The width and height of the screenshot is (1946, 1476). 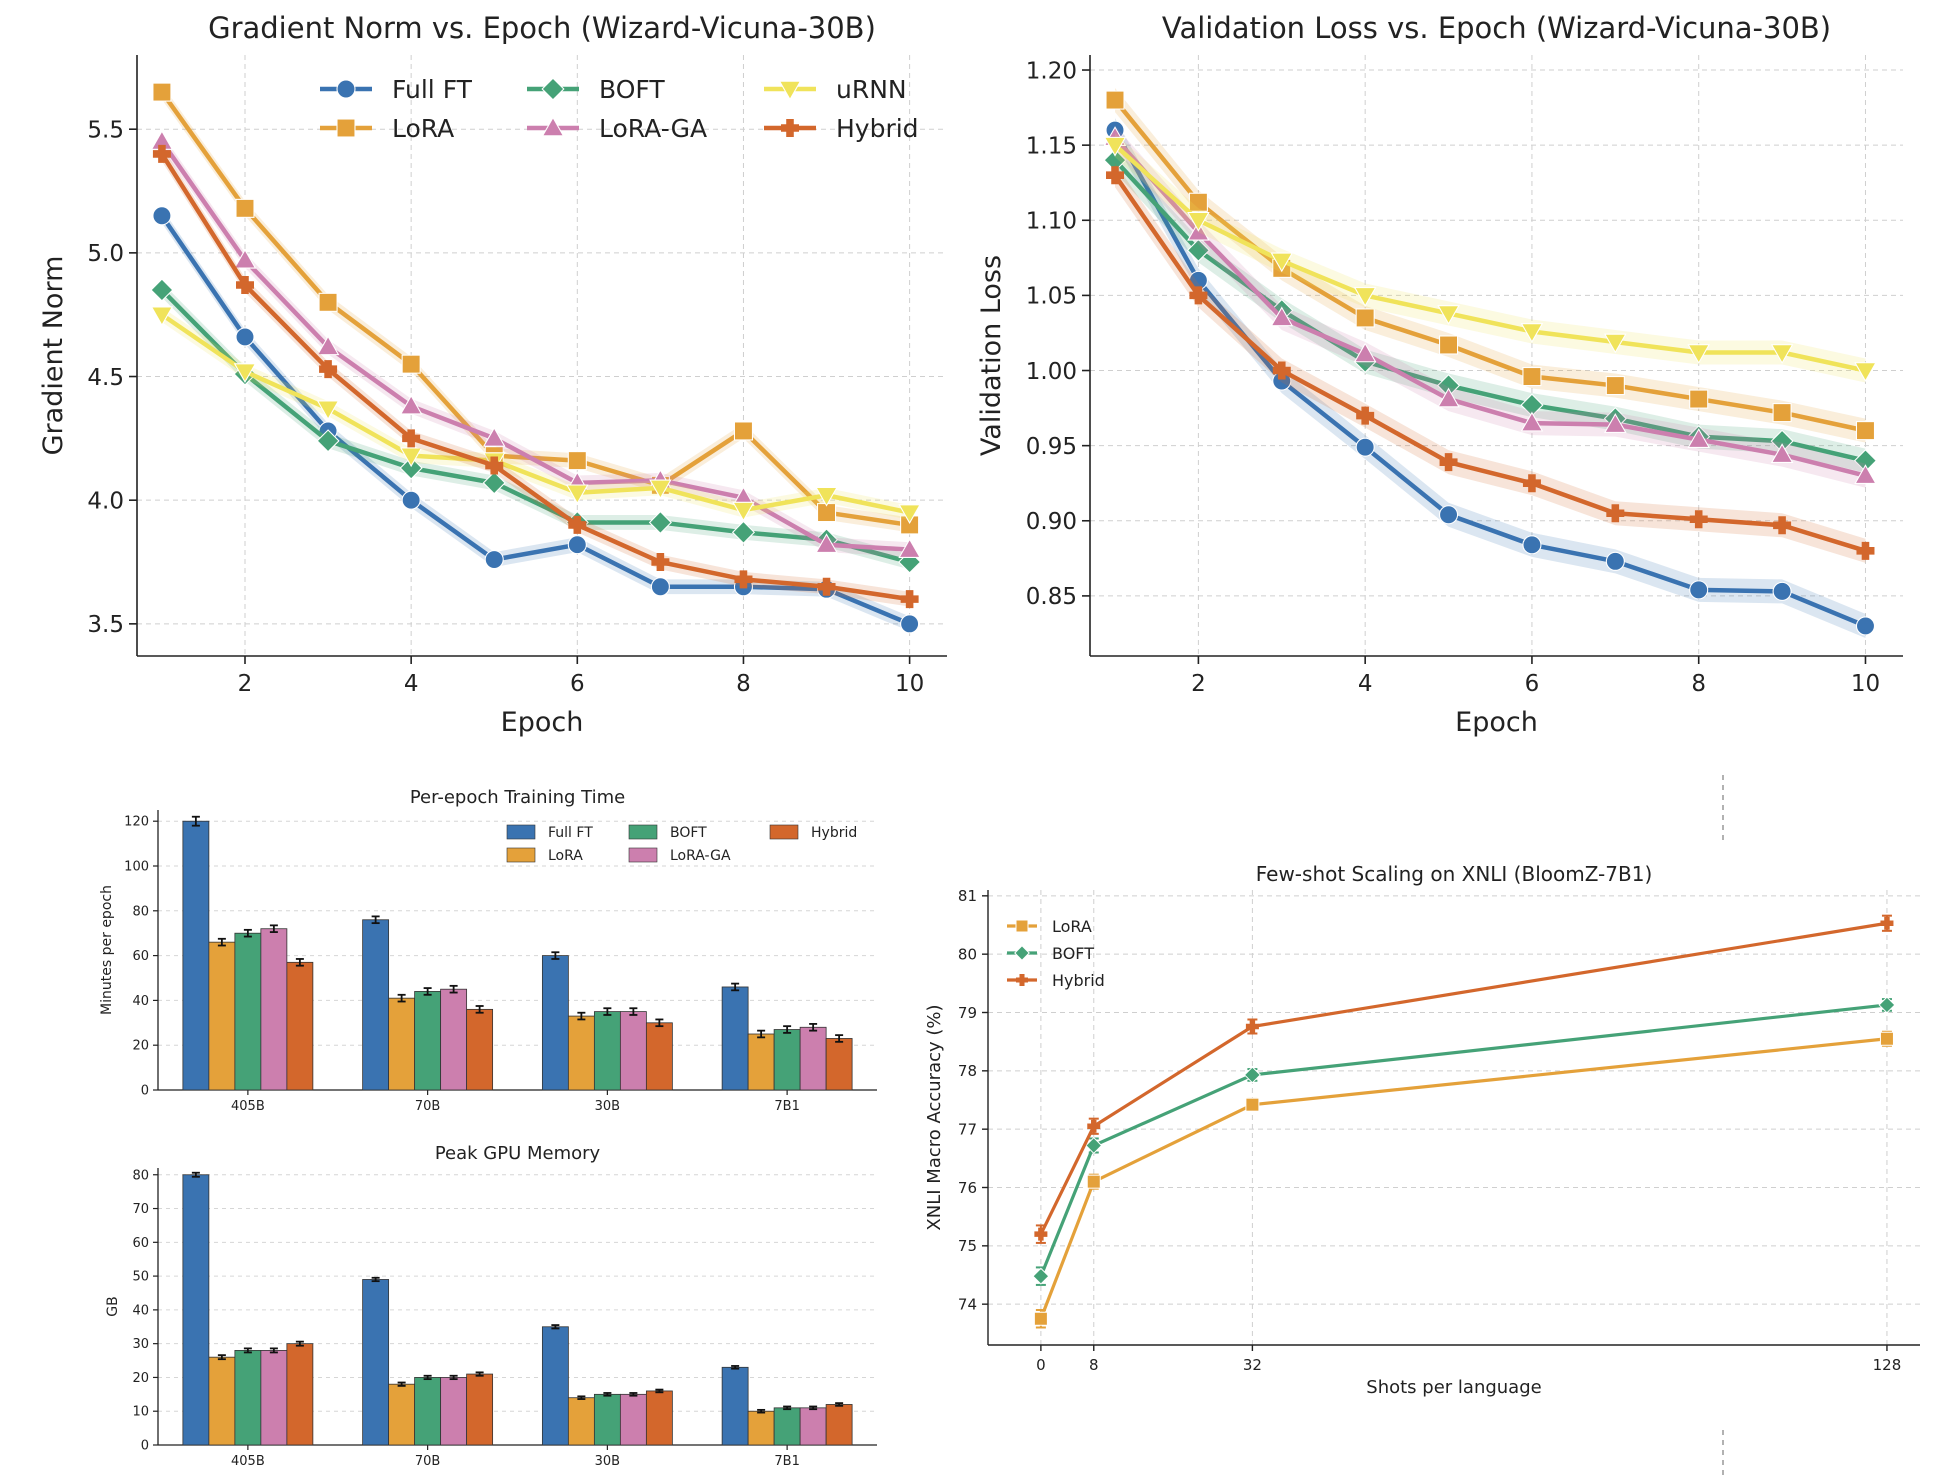 What do you see at coordinates (555, 1386) in the screenshot?
I see `bar-full-ft-30b` at bounding box center [555, 1386].